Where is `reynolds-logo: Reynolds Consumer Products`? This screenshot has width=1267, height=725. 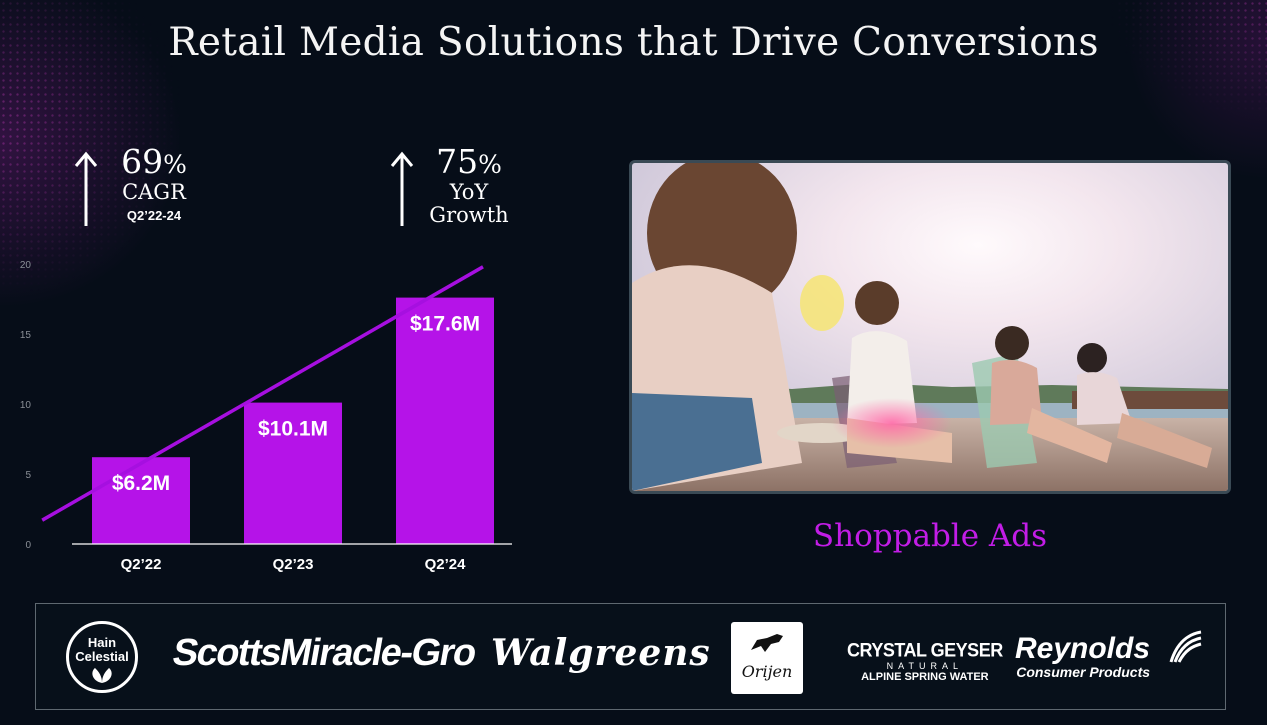 reynolds-logo: Reynolds Consumer Products is located at coordinates (1108, 655).